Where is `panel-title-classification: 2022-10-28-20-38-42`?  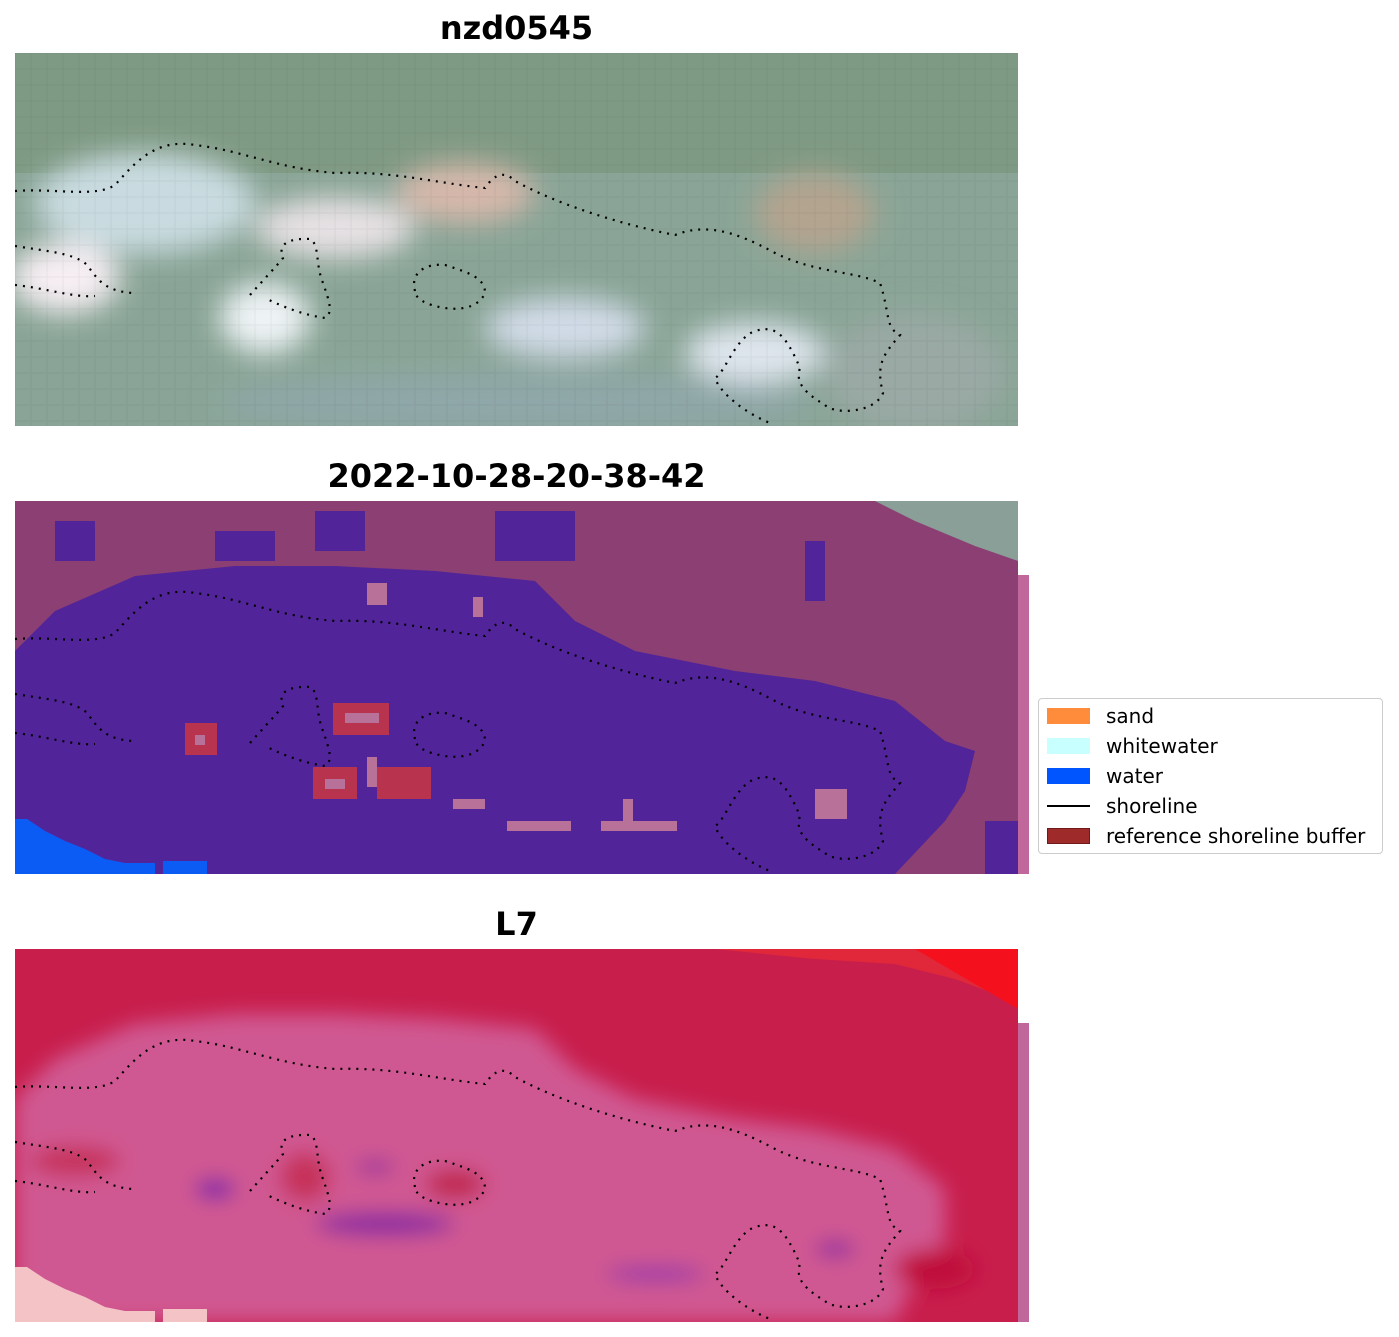 panel-title-classification: 2022-10-28-20-38-42 is located at coordinates (516, 476).